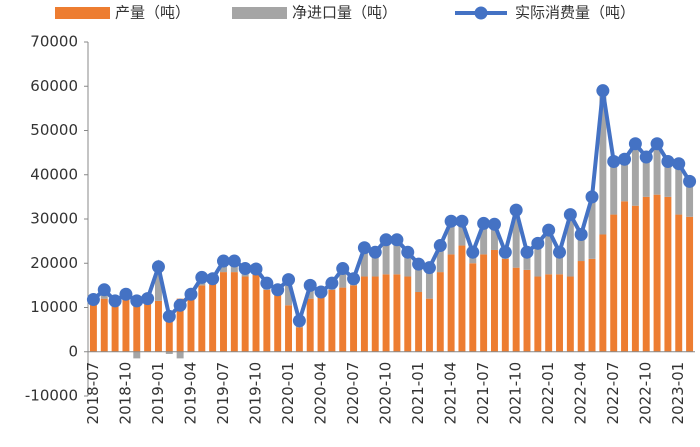 The image size is (700, 447). Describe the element at coordinates (418, 393) in the screenshot. I see `x-tick-label: 2021-01` at that location.